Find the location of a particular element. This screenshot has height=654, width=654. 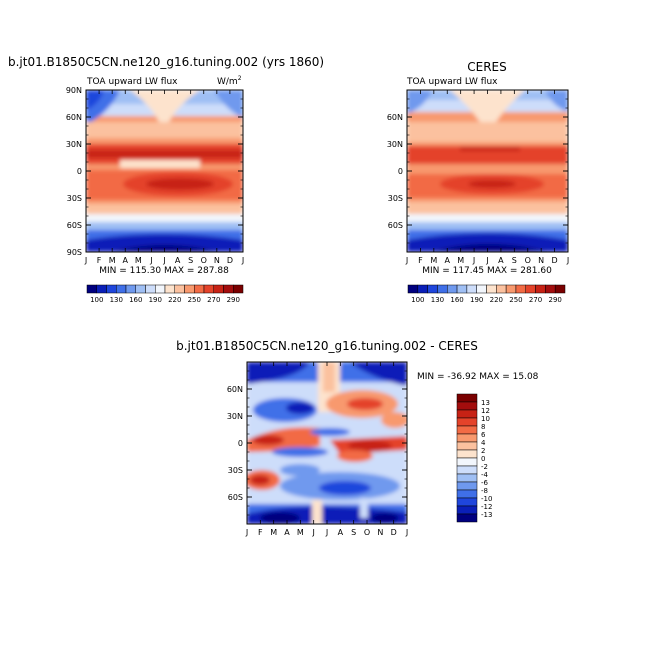

colorbar-label: 4 is located at coordinates (483, 443).